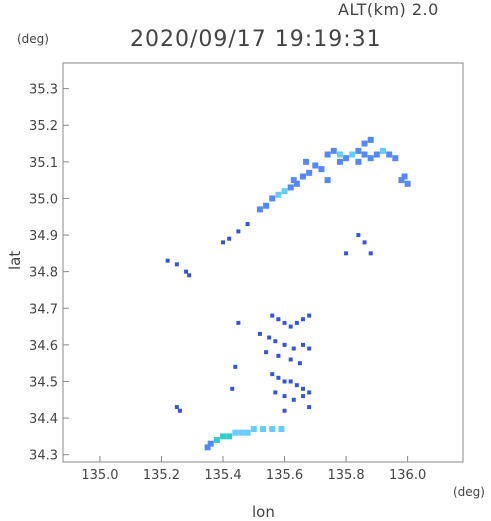 The image size is (491, 521). What do you see at coordinates (263, 512) in the screenshot?
I see `x-axis-label: lon` at bounding box center [263, 512].